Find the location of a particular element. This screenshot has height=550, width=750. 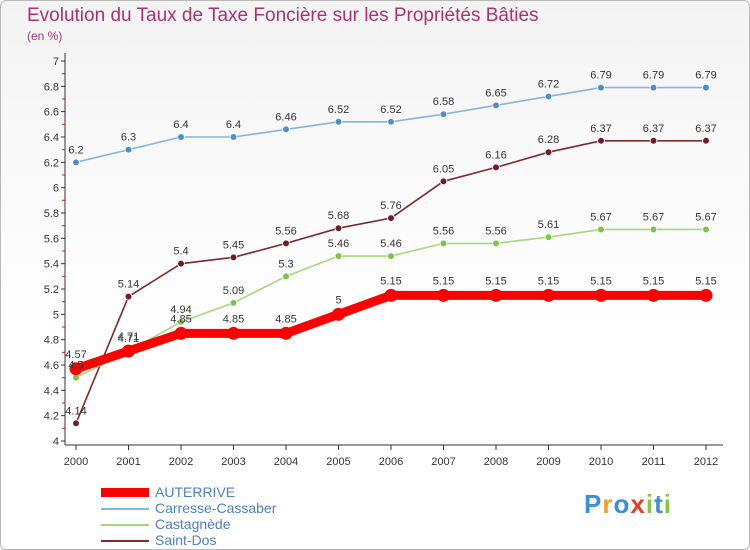

data-label: 5.76 is located at coordinates (390, 206).